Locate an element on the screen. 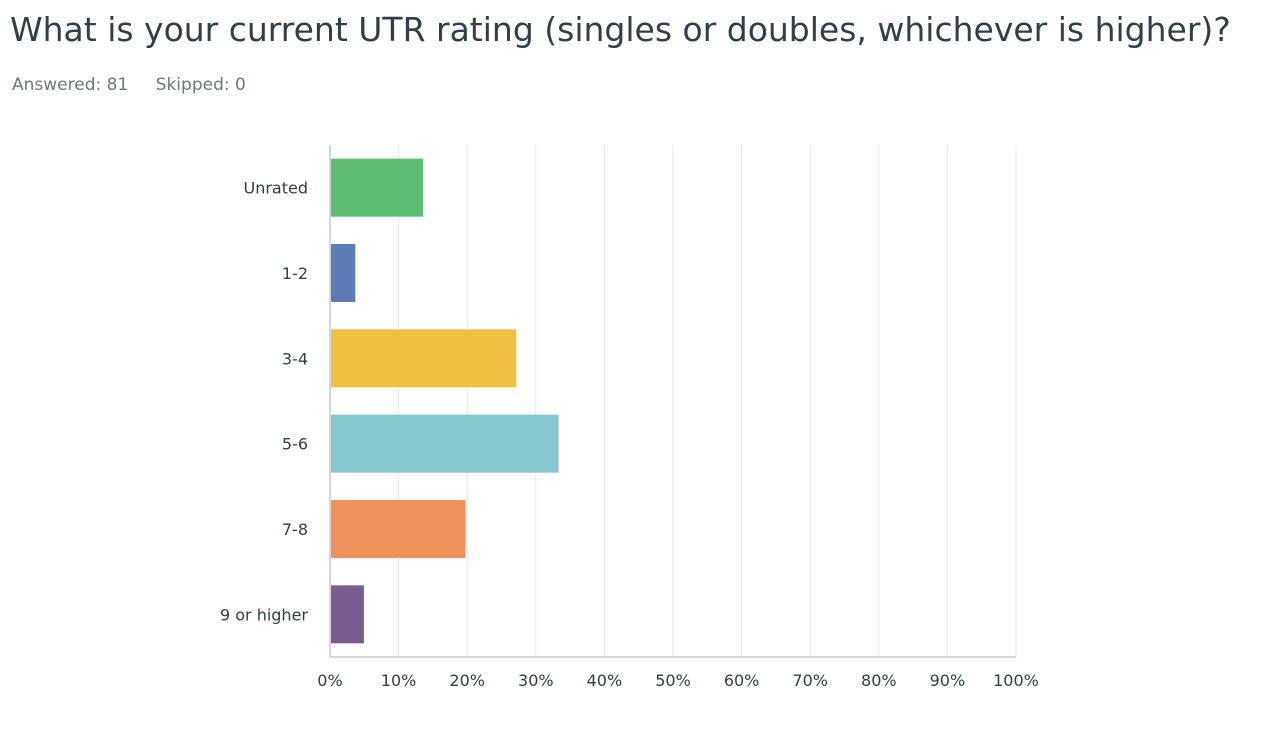 The height and width of the screenshot is (732, 1280). answered-stat: Answered: 81 is located at coordinates (73, 85).